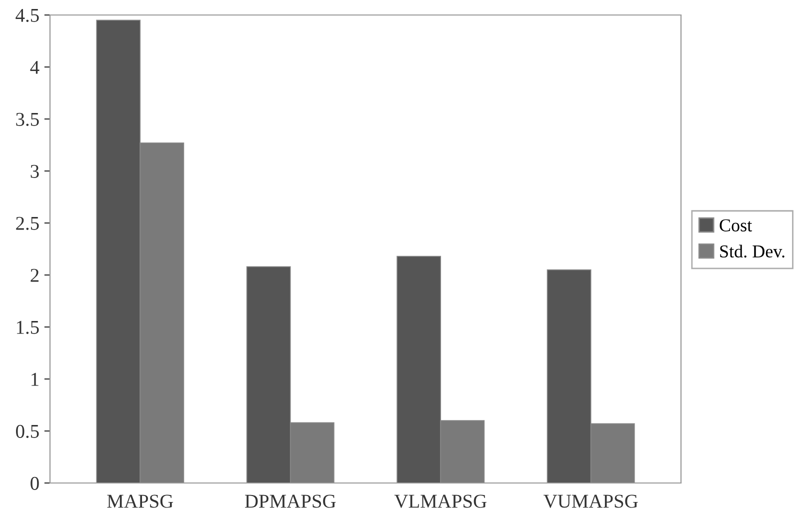 Image resolution: width=797 pixels, height=532 pixels. What do you see at coordinates (27, 223) in the screenshot?
I see `y-tick-label: 2.5` at bounding box center [27, 223].